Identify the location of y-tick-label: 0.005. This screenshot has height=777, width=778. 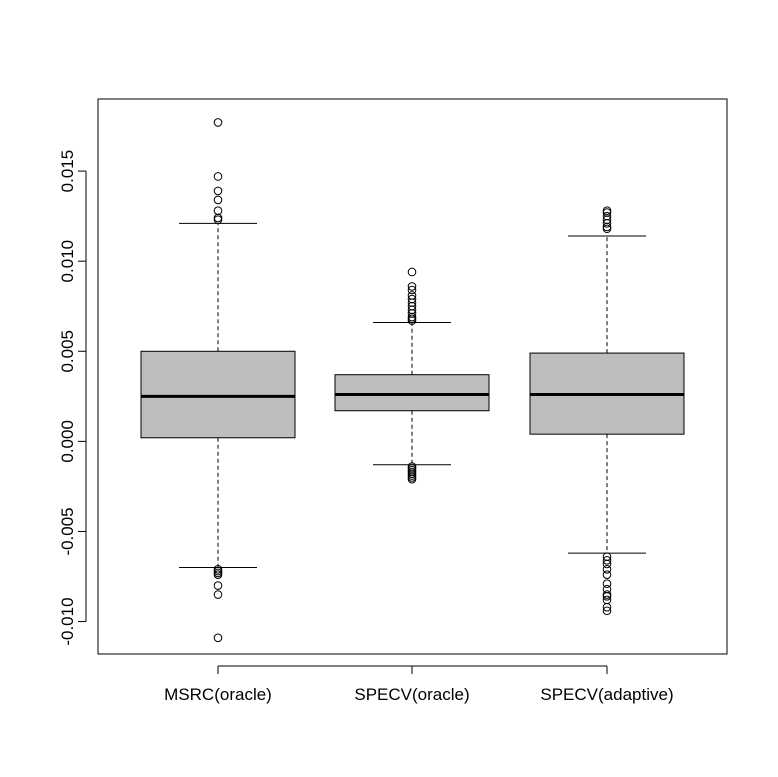
(67, 351).